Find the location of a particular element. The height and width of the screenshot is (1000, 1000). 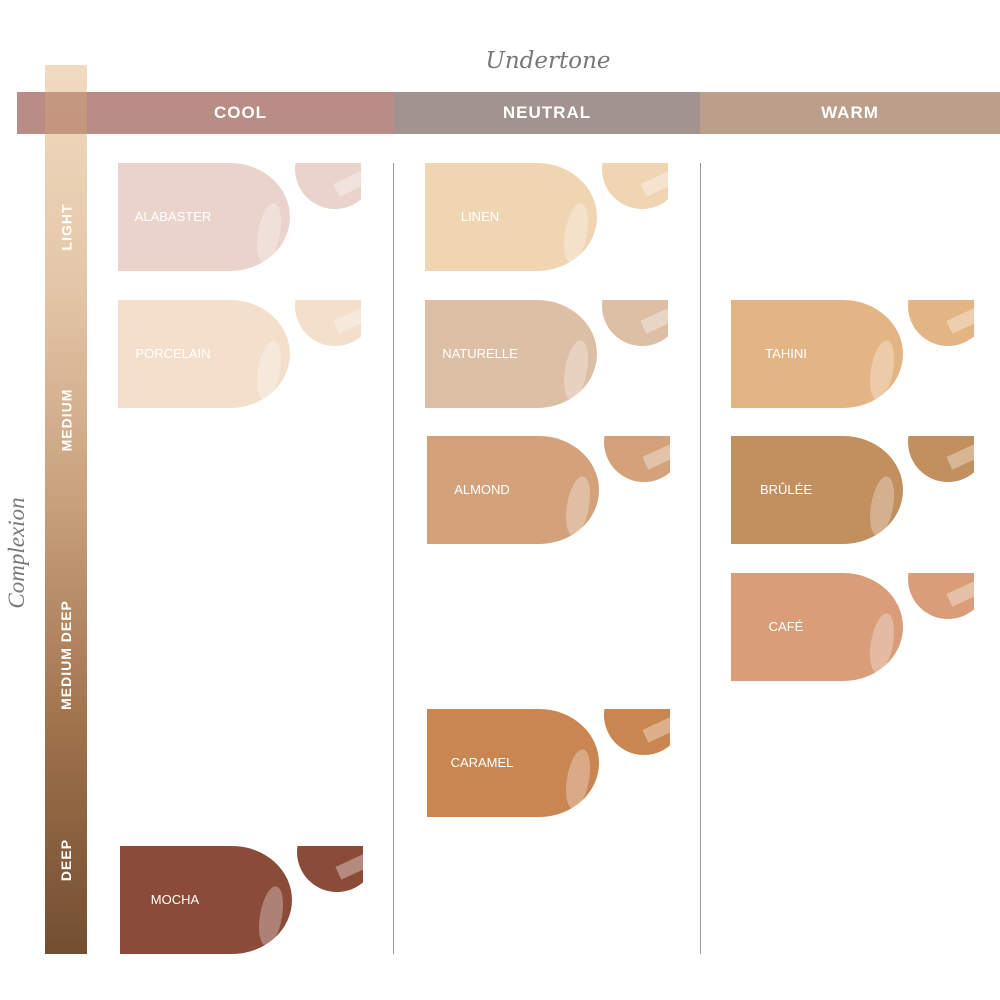

axis-overlap is located at coordinates (66, 113).